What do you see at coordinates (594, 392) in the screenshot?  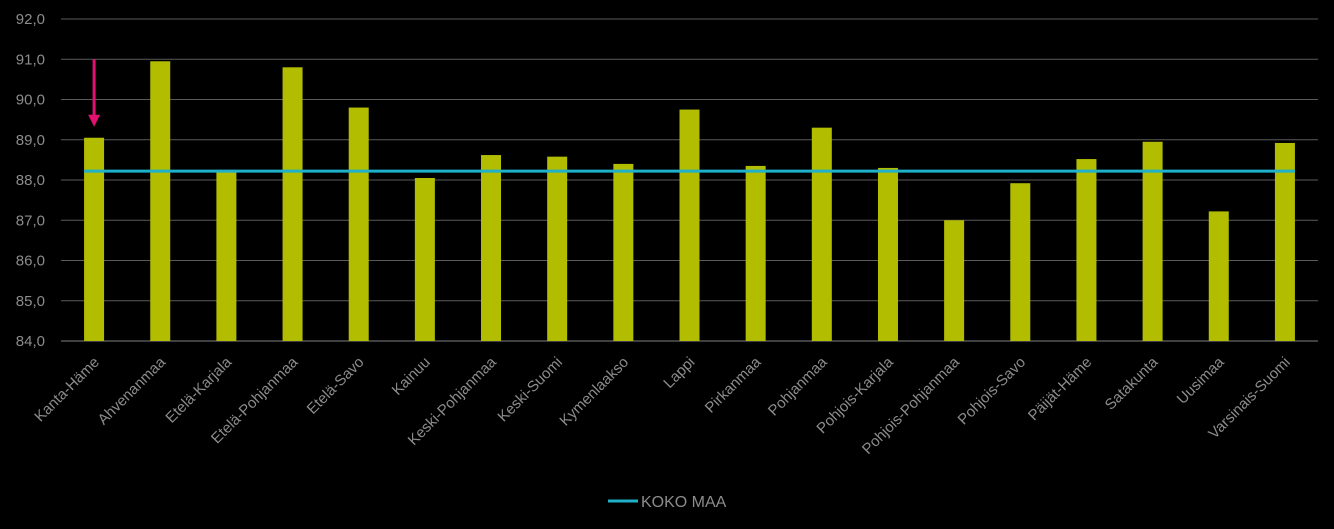 I see `x-tick-label: Kymenlaakso` at bounding box center [594, 392].